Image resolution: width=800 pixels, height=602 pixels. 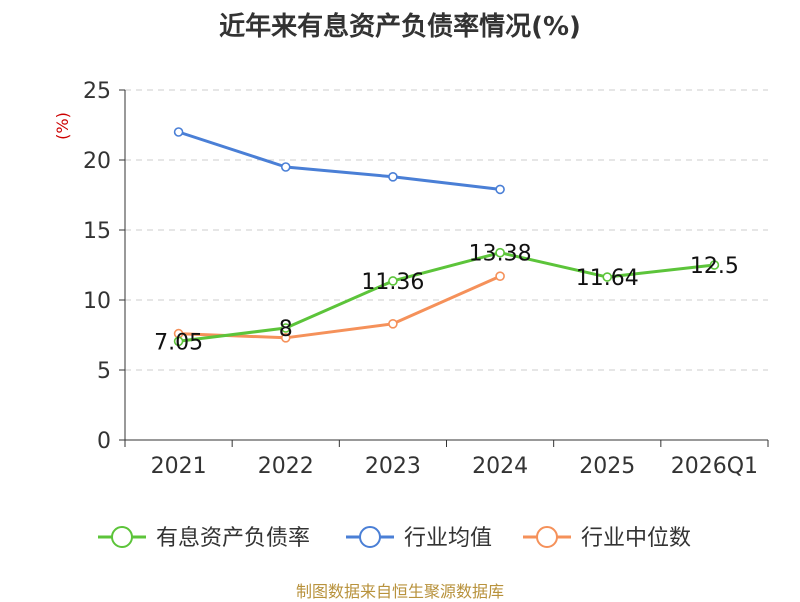 What do you see at coordinates (233, 538) in the screenshot?
I see `legend-label: 有息资产负债率` at bounding box center [233, 538].